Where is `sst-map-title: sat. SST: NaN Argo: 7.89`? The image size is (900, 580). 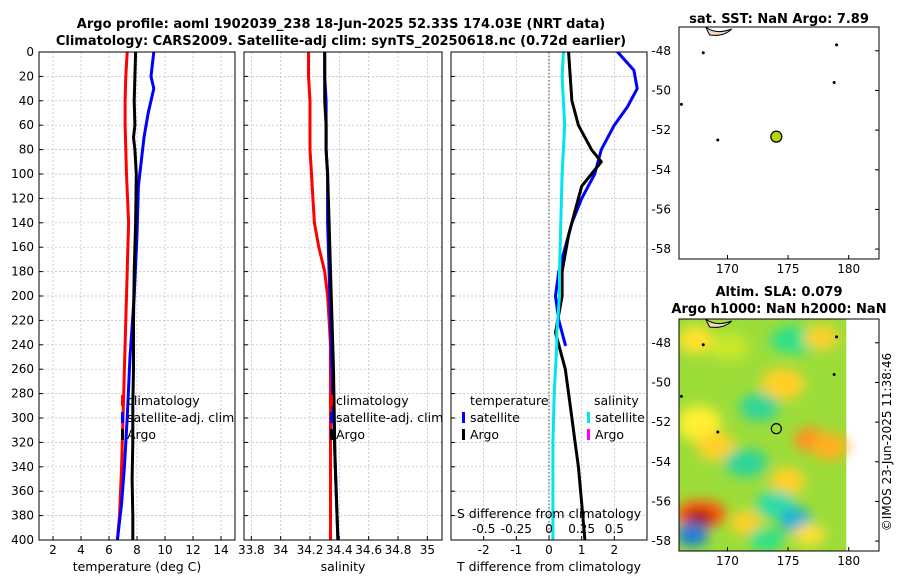 sst-map-title: sat. SST: NaN Argo: 7.89 is located at coordinates (779, 19).